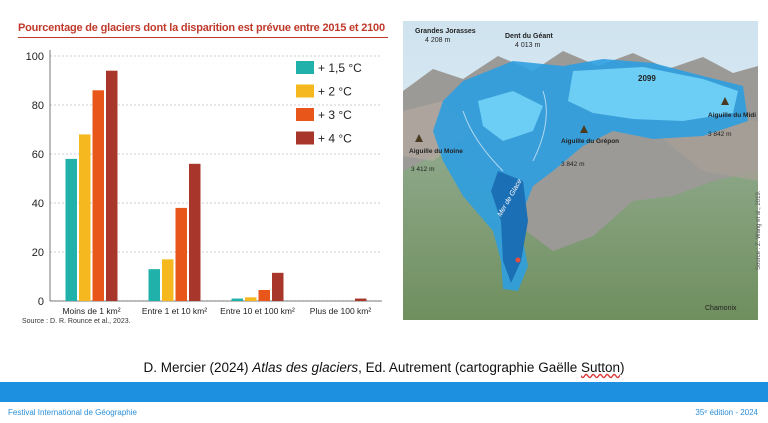  What do you see at coordinates (38, 155) in the screenshot?
I see `y-tick-label: 60` at bounding box center [38, 155].